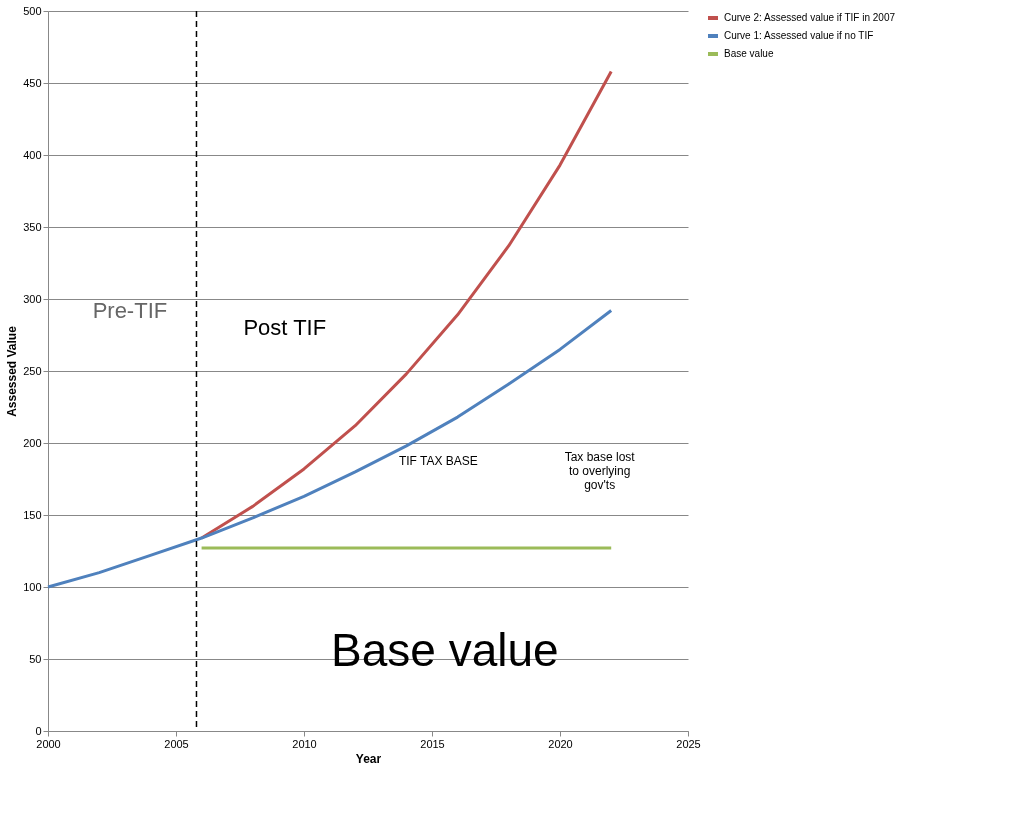 This screenshot has width=1026, height=828. Describe the element at coordinates (32, 370) in the screenshot. I see `y-tick-label: 250` at that location.